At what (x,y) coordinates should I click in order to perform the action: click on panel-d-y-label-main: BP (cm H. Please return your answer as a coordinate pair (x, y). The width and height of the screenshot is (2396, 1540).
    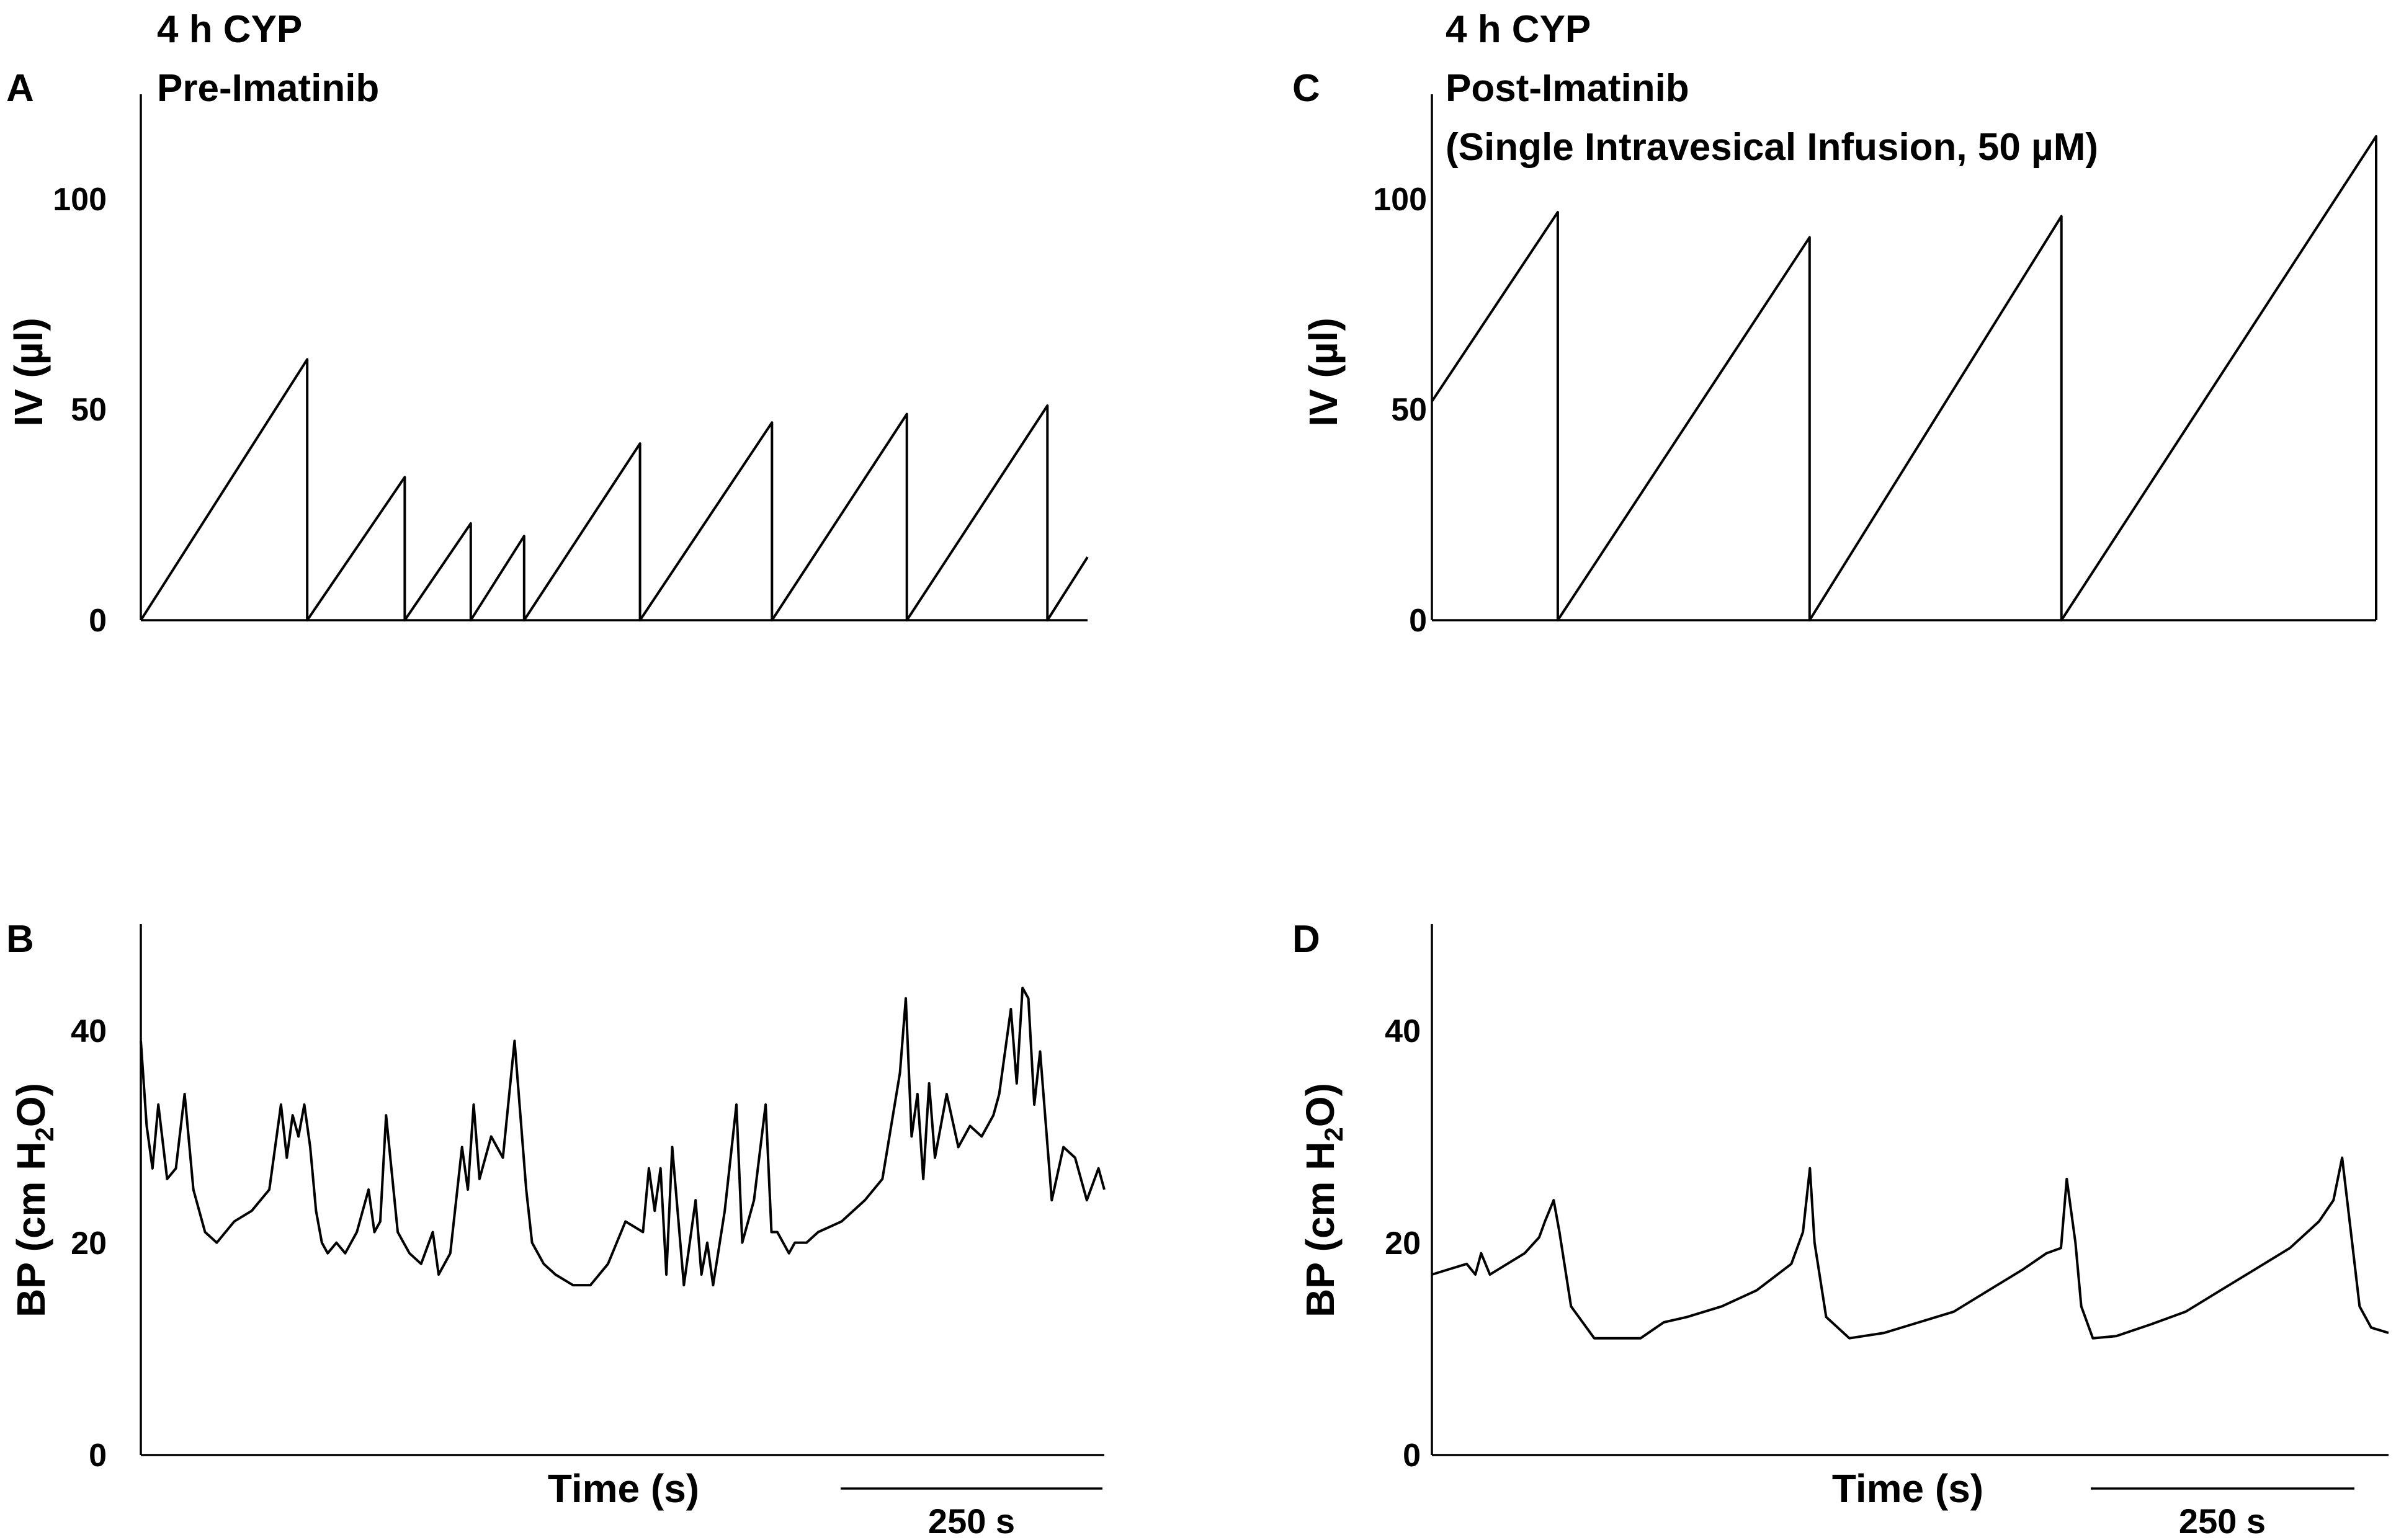
    Looking at the image, I should click on (1320, 1230).